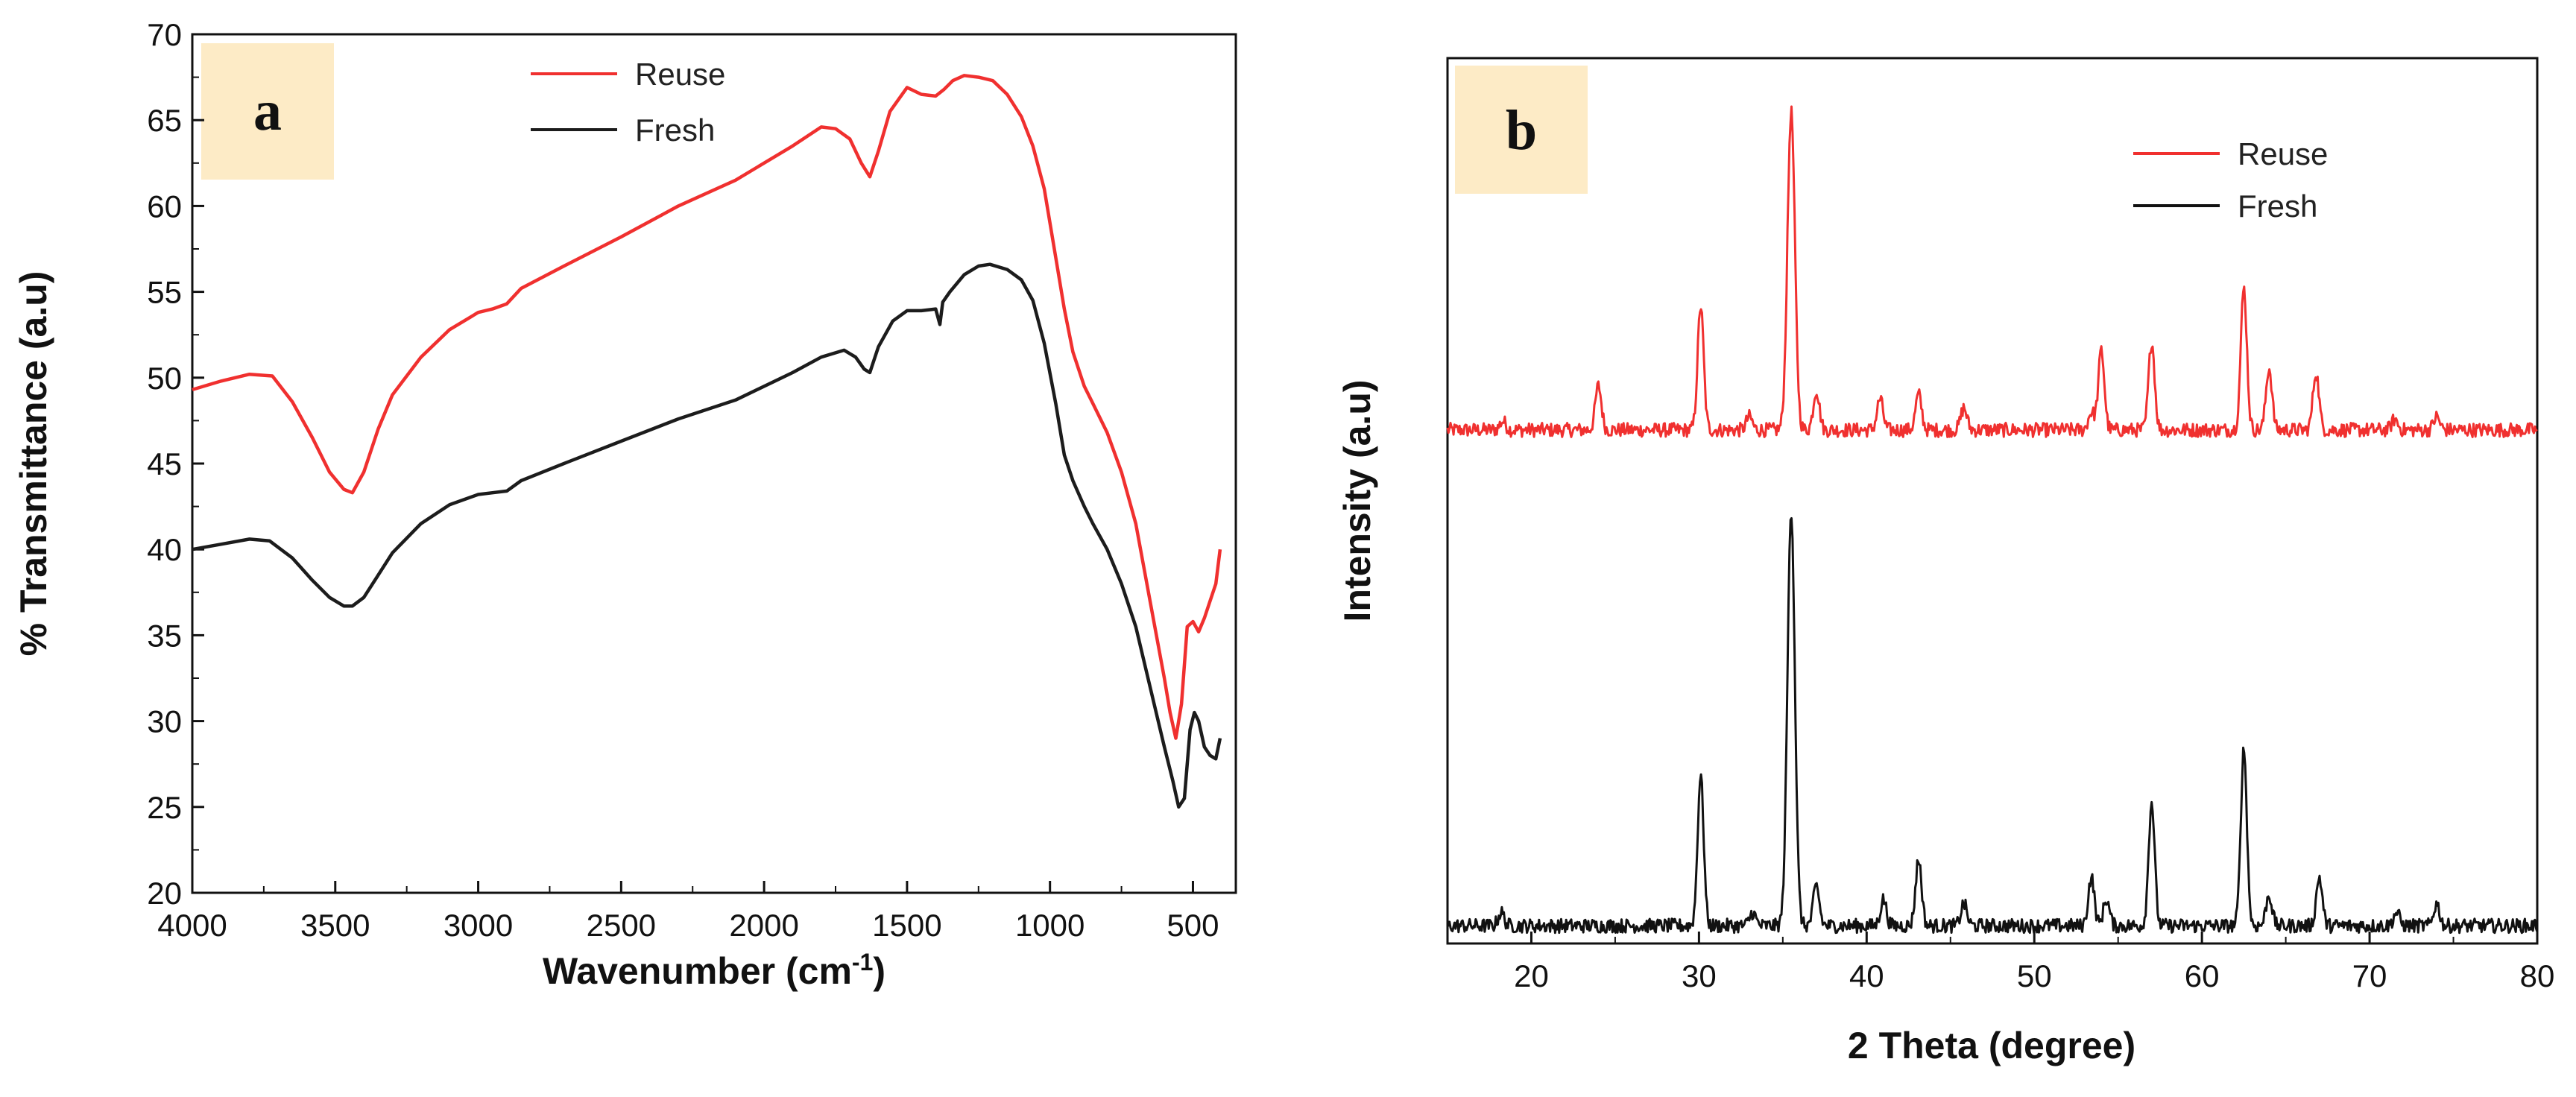 The width and height of the screenshot is (2576, 1097). Describe the element at coordinates (2001, 962) in the screenshot. I see `axis-ticks-b: 20 30 40 50 60 70 80` at that location.